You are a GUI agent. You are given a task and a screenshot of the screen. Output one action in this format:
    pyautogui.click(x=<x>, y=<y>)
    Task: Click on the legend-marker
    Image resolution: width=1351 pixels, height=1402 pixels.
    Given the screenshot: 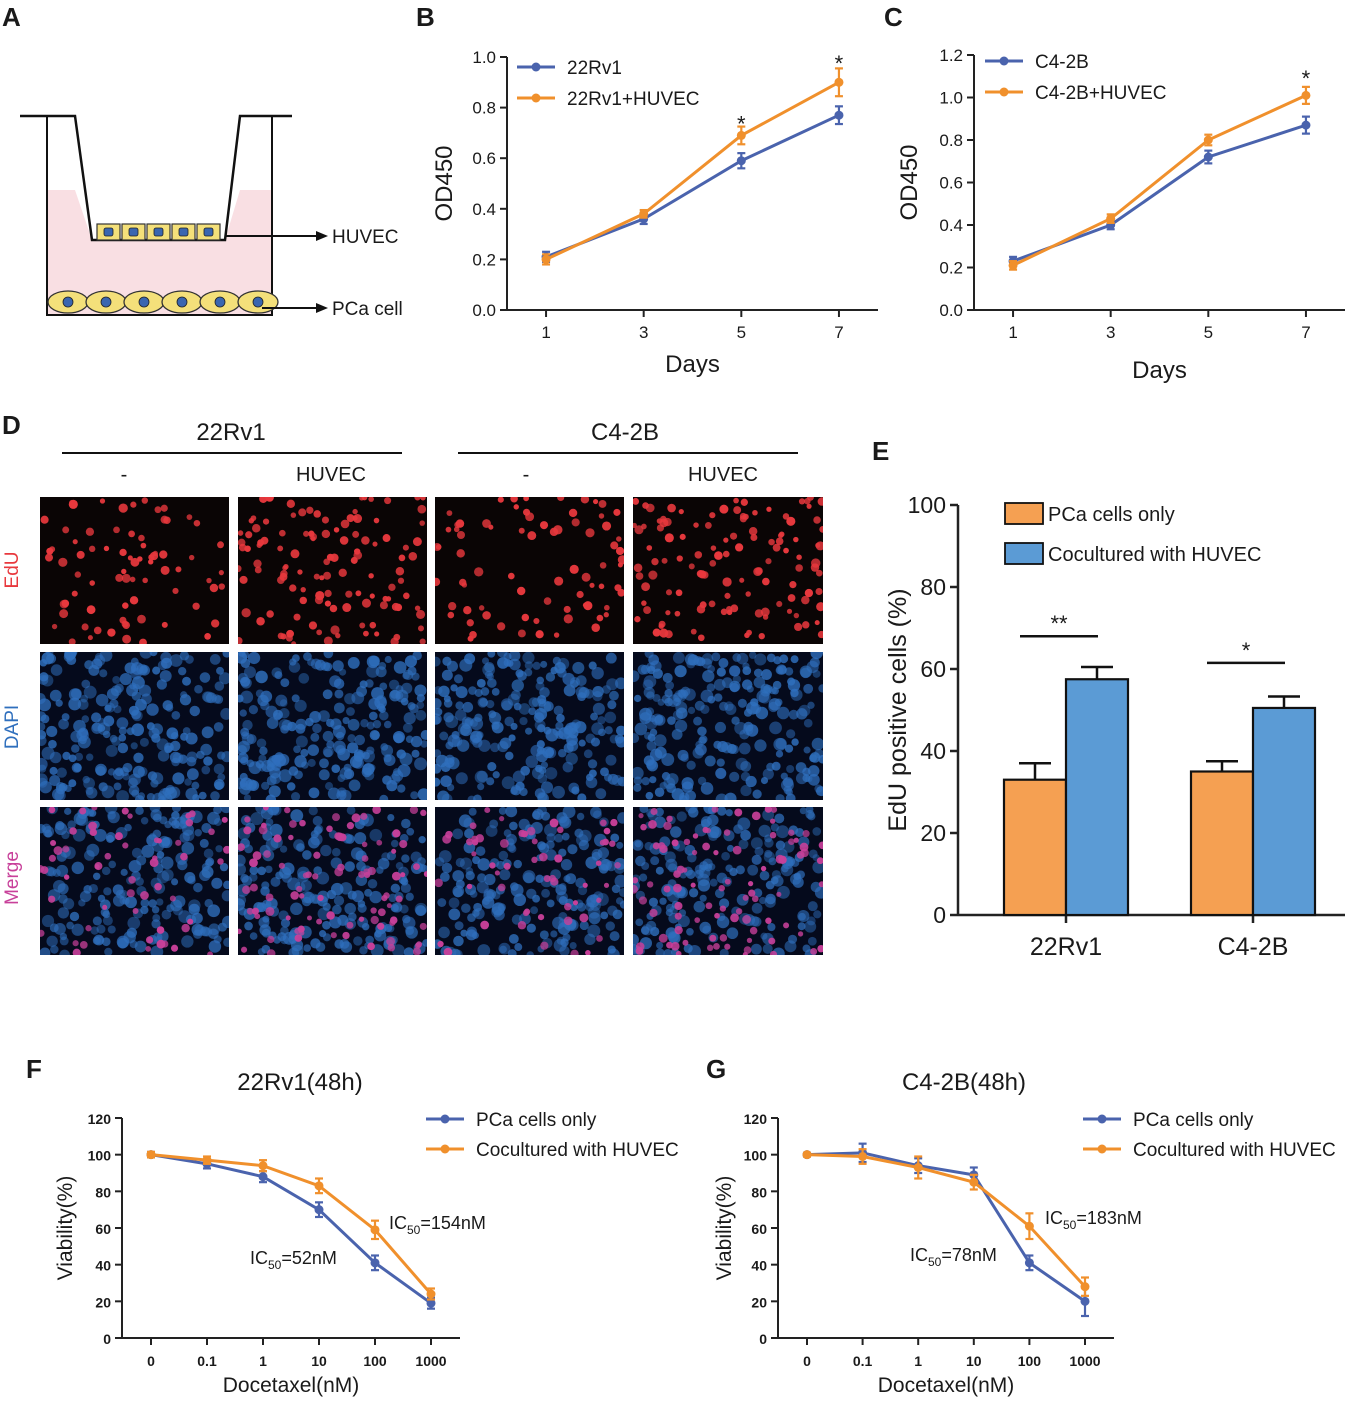 What is the action you would take?
    pyautogui.click(x=445, y=1119)
    